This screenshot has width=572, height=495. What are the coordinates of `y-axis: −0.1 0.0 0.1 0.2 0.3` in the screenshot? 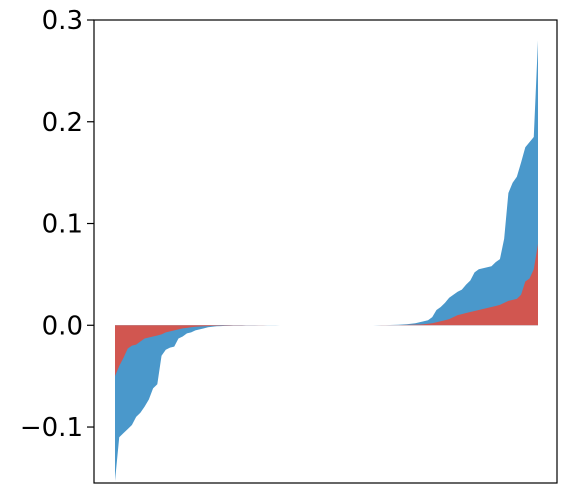 It's located at (57, 224).